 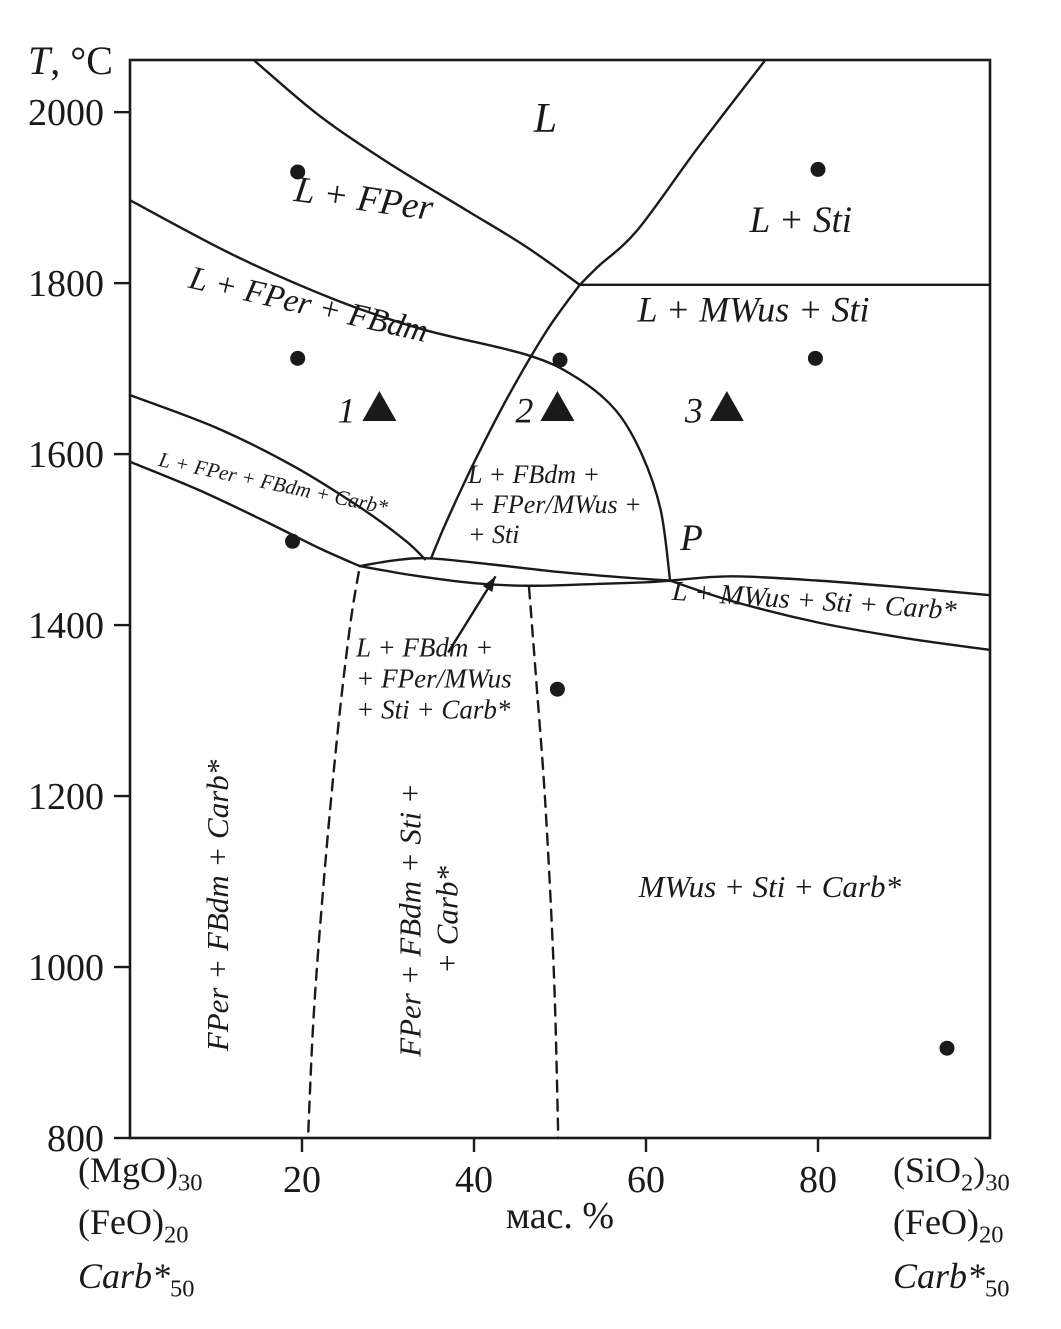 What do you see at coordinates (770, 886) in the screenshot?
I see `region-label-MWus-Sti-Carb: MWus + Sti + Carb*` at bounding box center [770, 886].